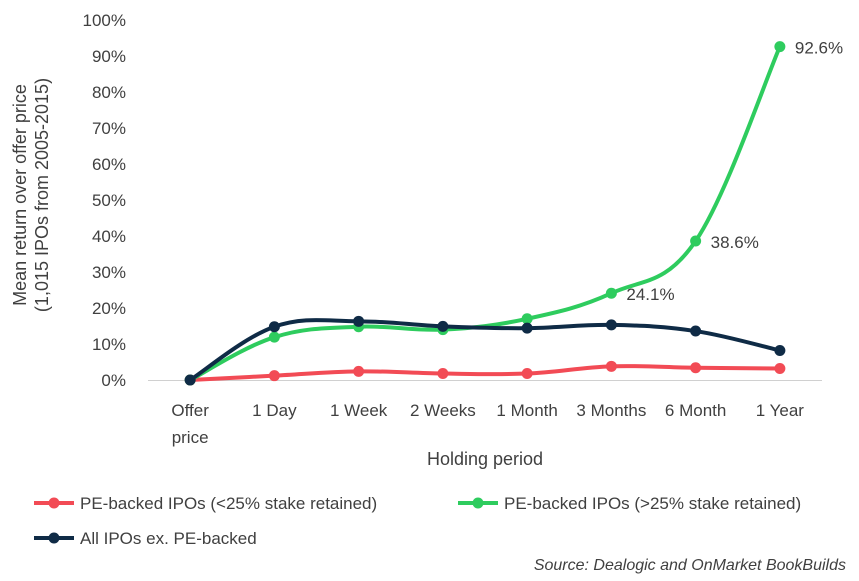 The height and width of the screenshot is (581, 859). Describe the element at coordinates (819, 48) in the screenshot. I see `data-label: 92.6%` at that location.